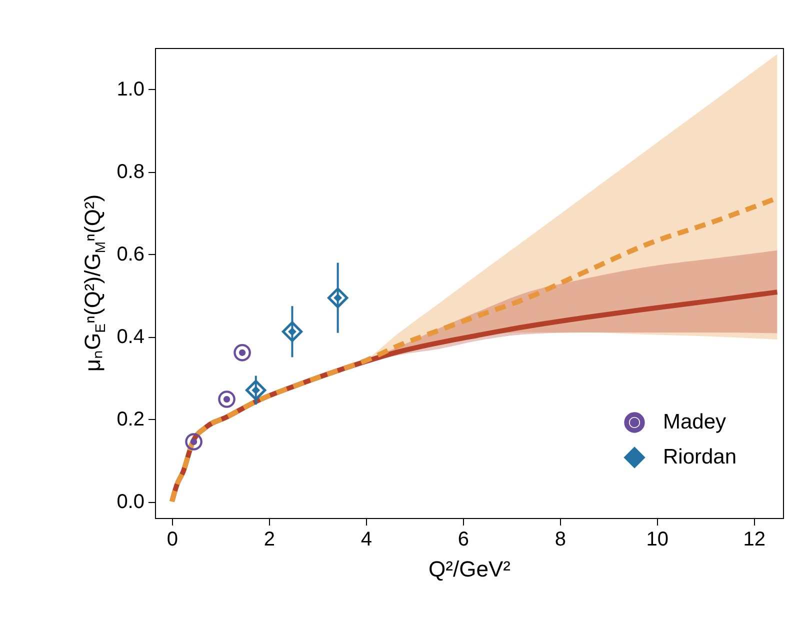  What do you see at coordinates (463, 539) in the screenshot?
I see `x-tick-label: 6` at bounding box center [463, 539].